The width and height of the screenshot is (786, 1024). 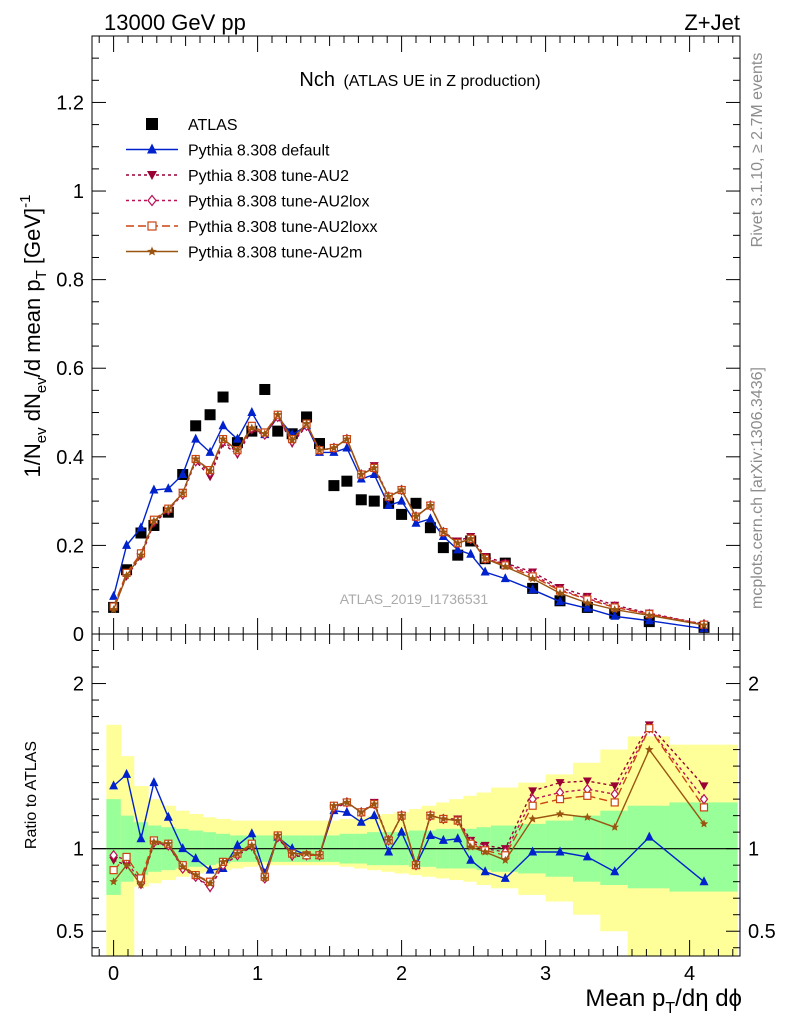 What do you see at coordinates (703, 847) in the screenshot?
I see `uncertainty-band-stat` at bounding box center [703, 847].